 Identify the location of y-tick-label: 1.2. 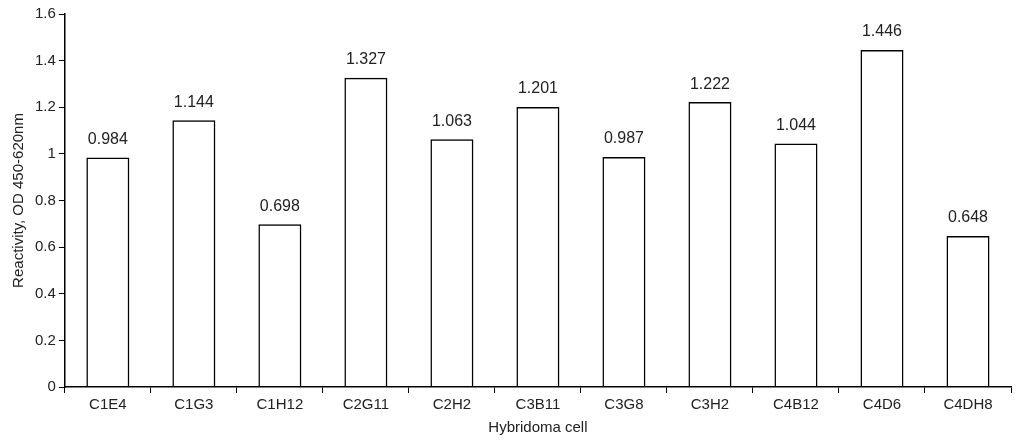
(45, 106).